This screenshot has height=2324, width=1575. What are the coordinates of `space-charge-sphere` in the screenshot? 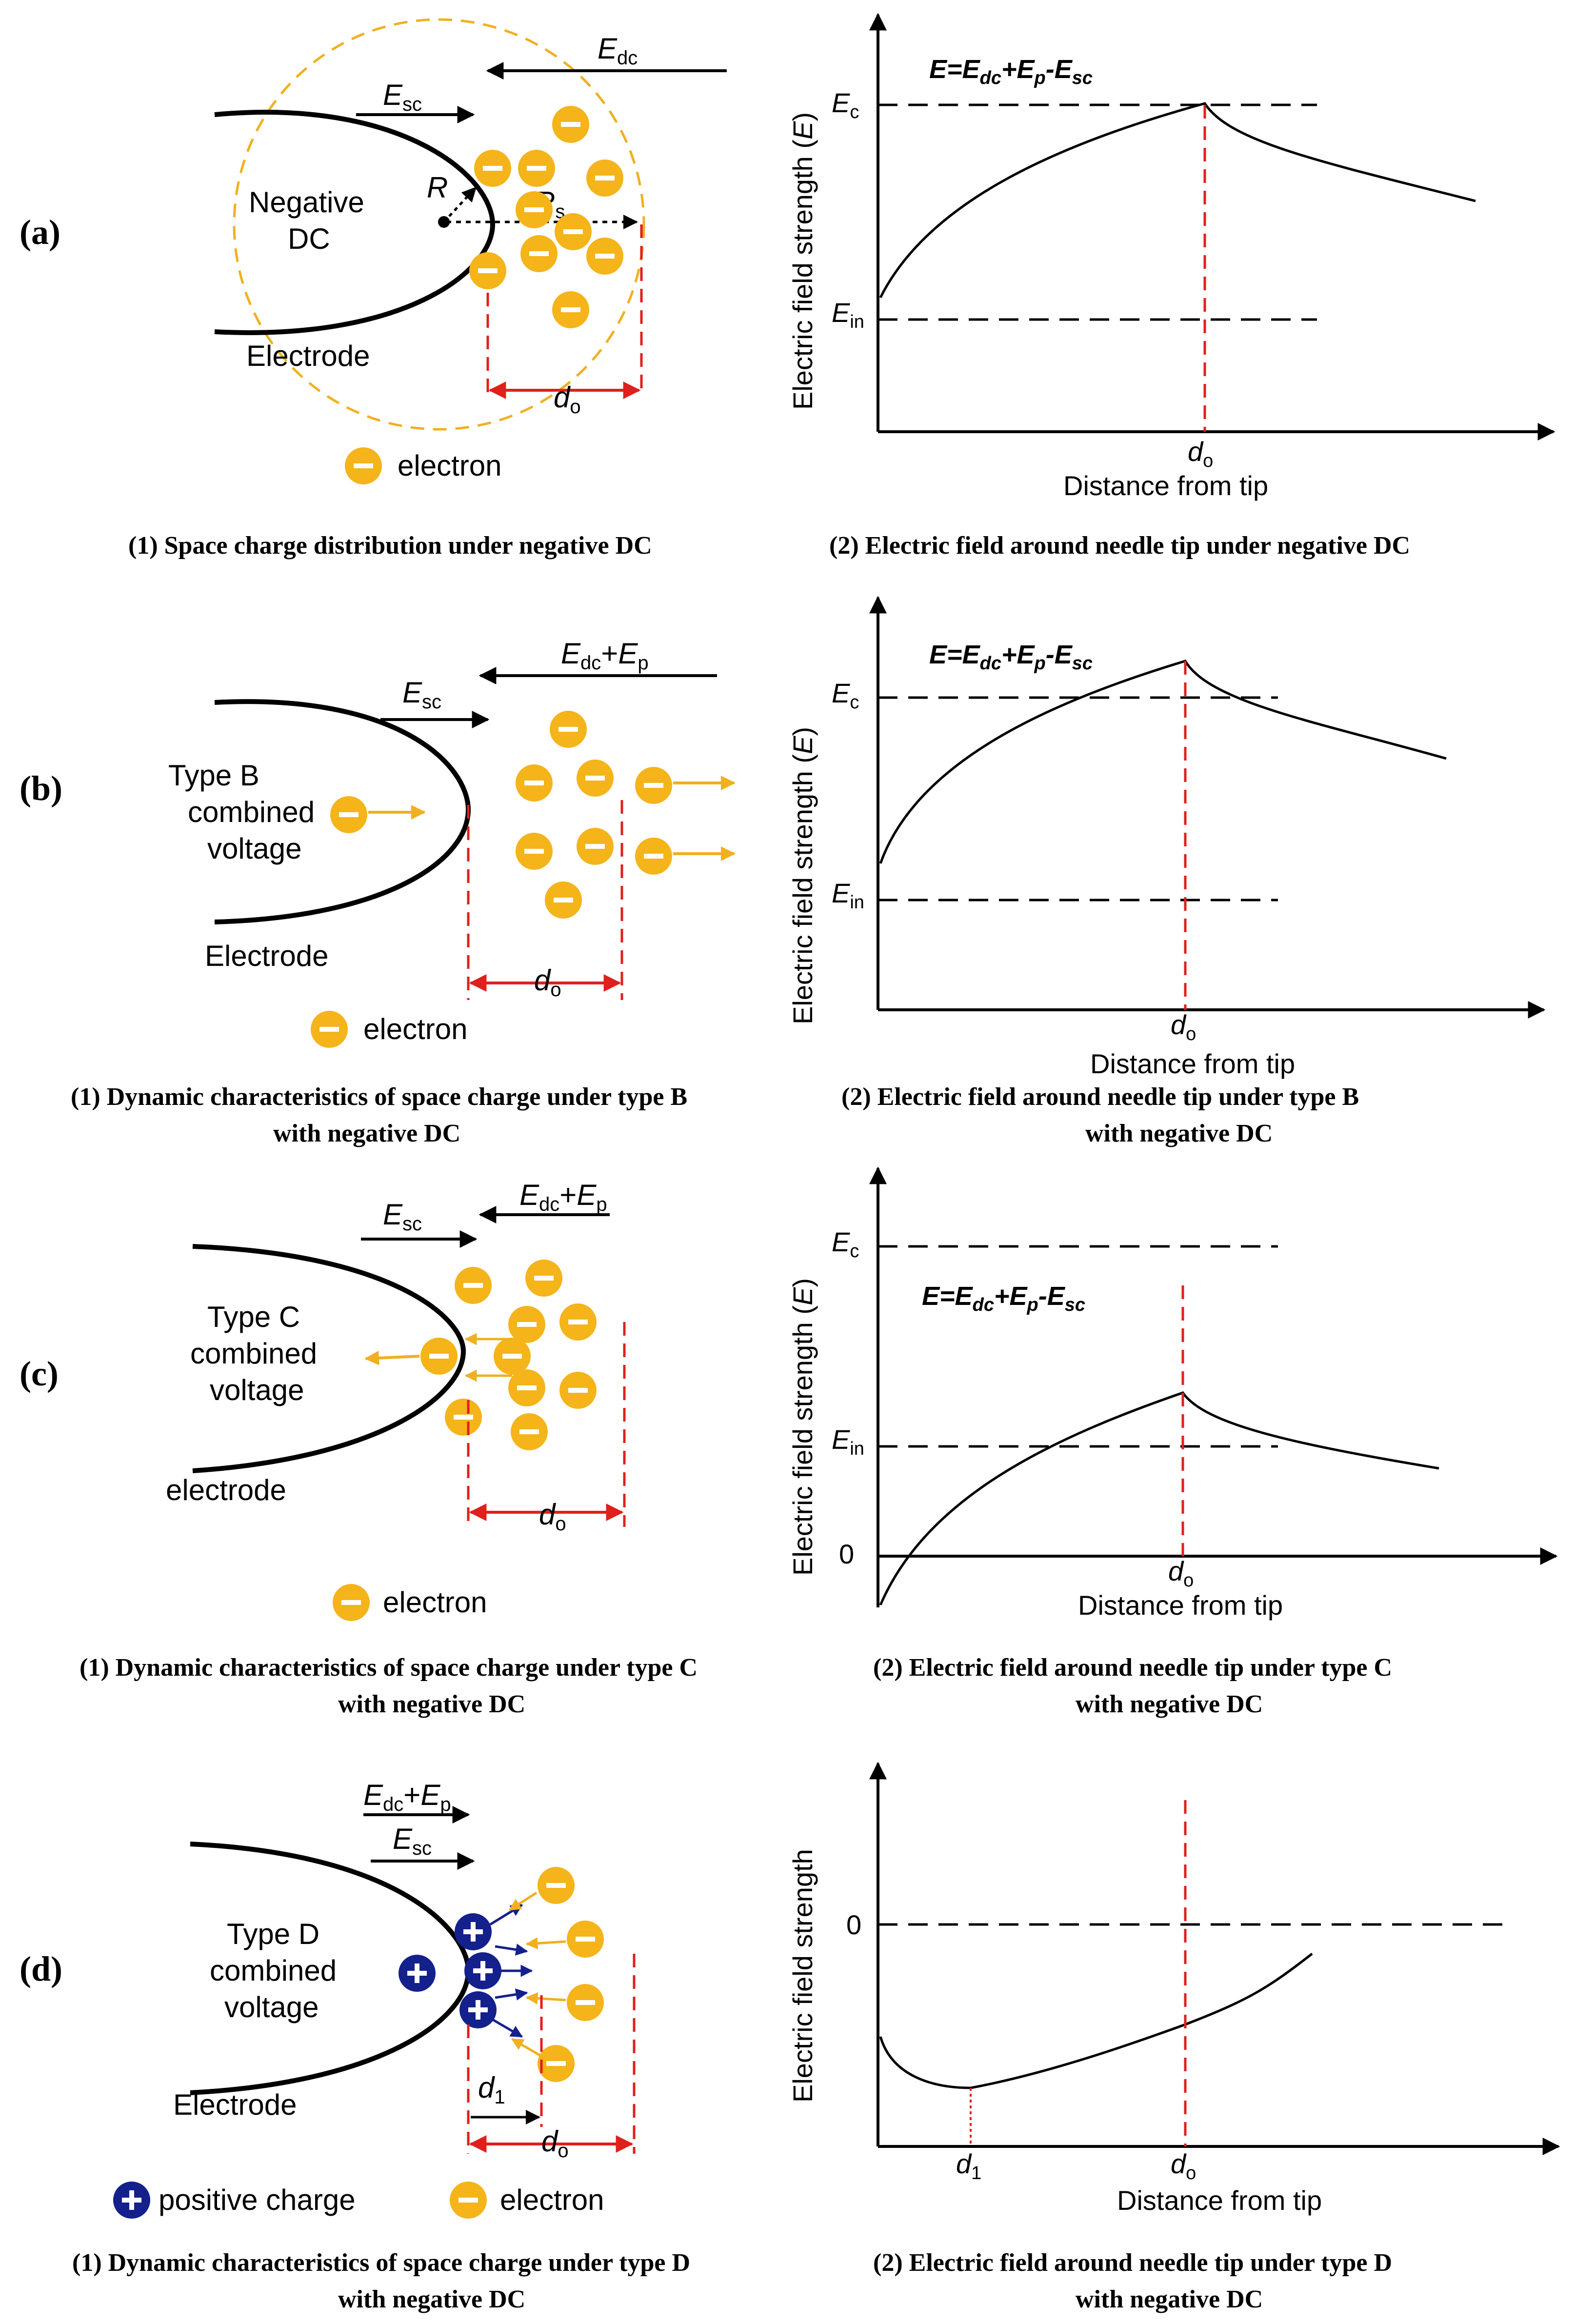 It's located at (439, 224).